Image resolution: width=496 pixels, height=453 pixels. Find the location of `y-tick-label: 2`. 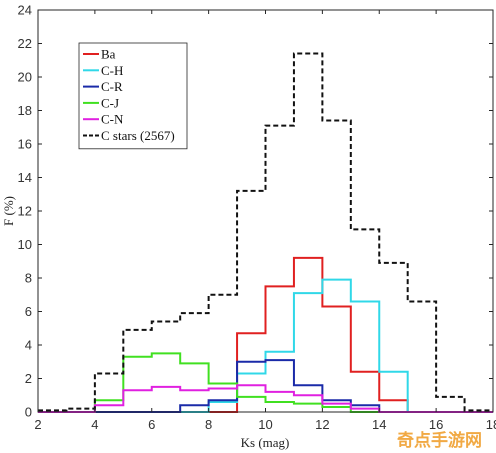

y-tick-label: 2 is located at coordinates (28, 378).